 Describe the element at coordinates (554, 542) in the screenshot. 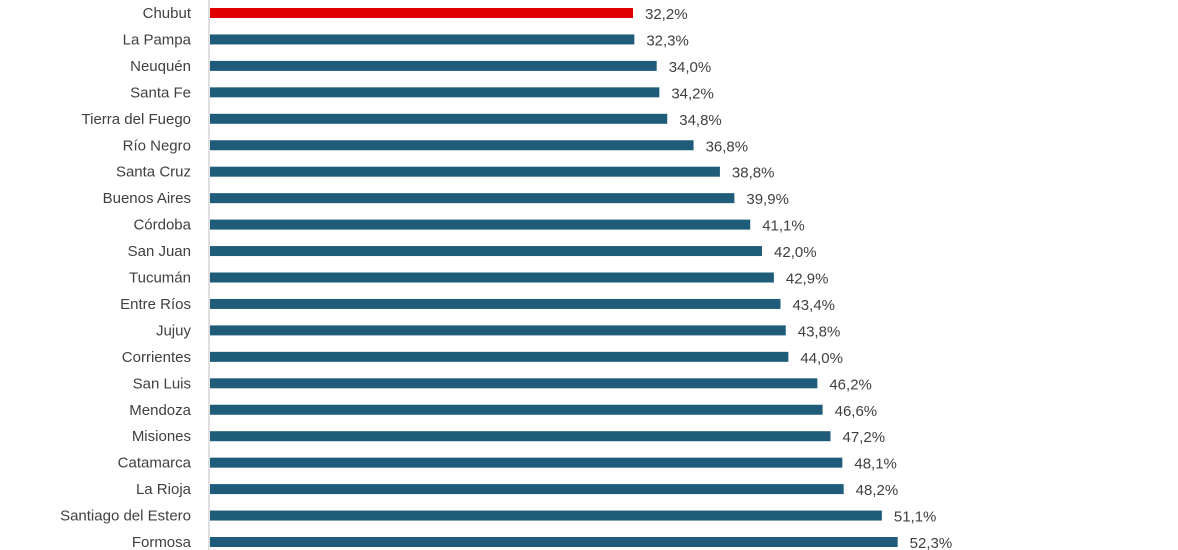

I see `bar-formosa` at that location.